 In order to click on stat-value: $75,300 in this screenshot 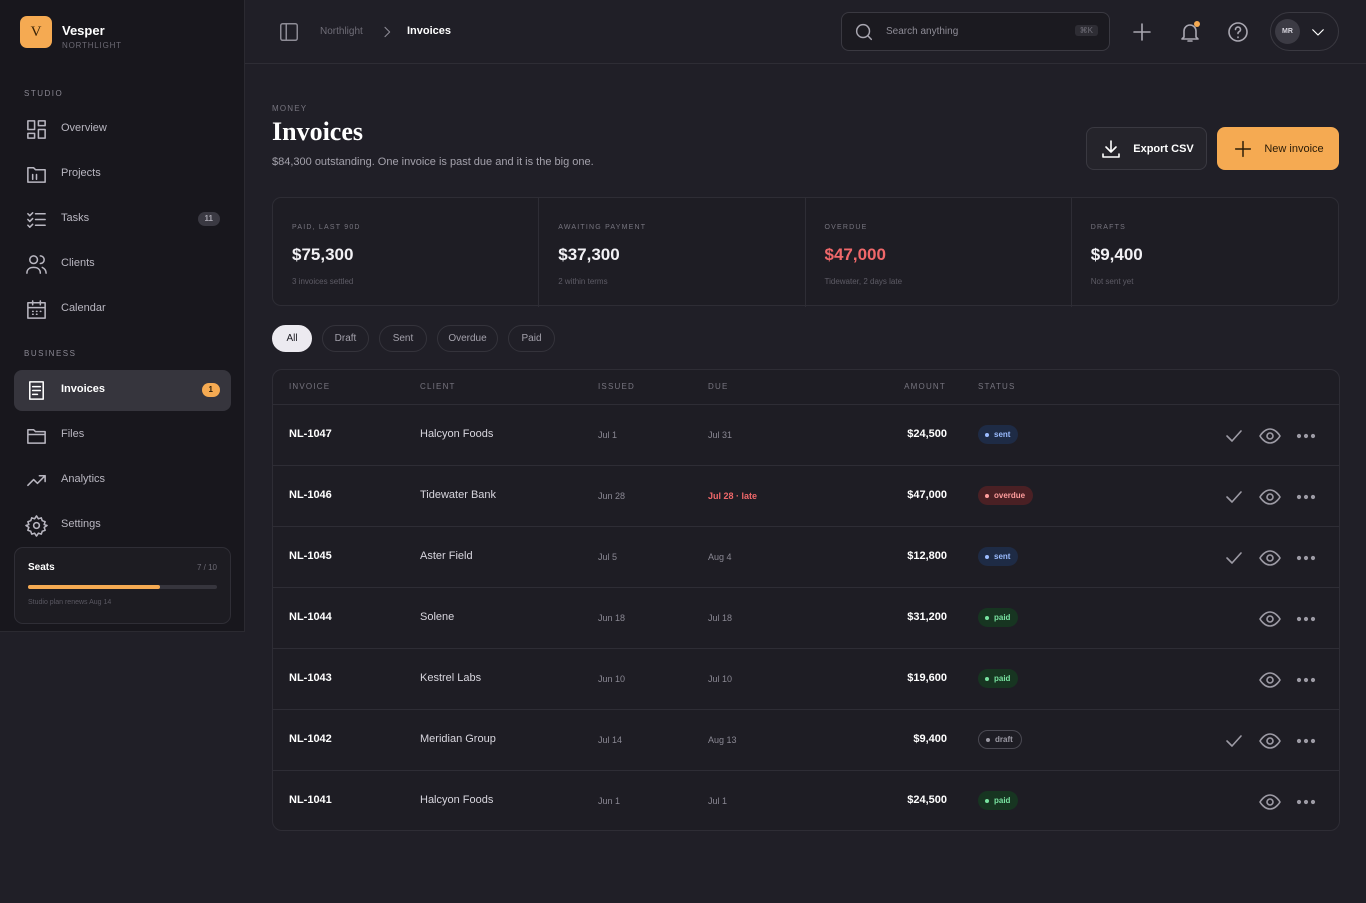, I will do `click(323, 254)`.